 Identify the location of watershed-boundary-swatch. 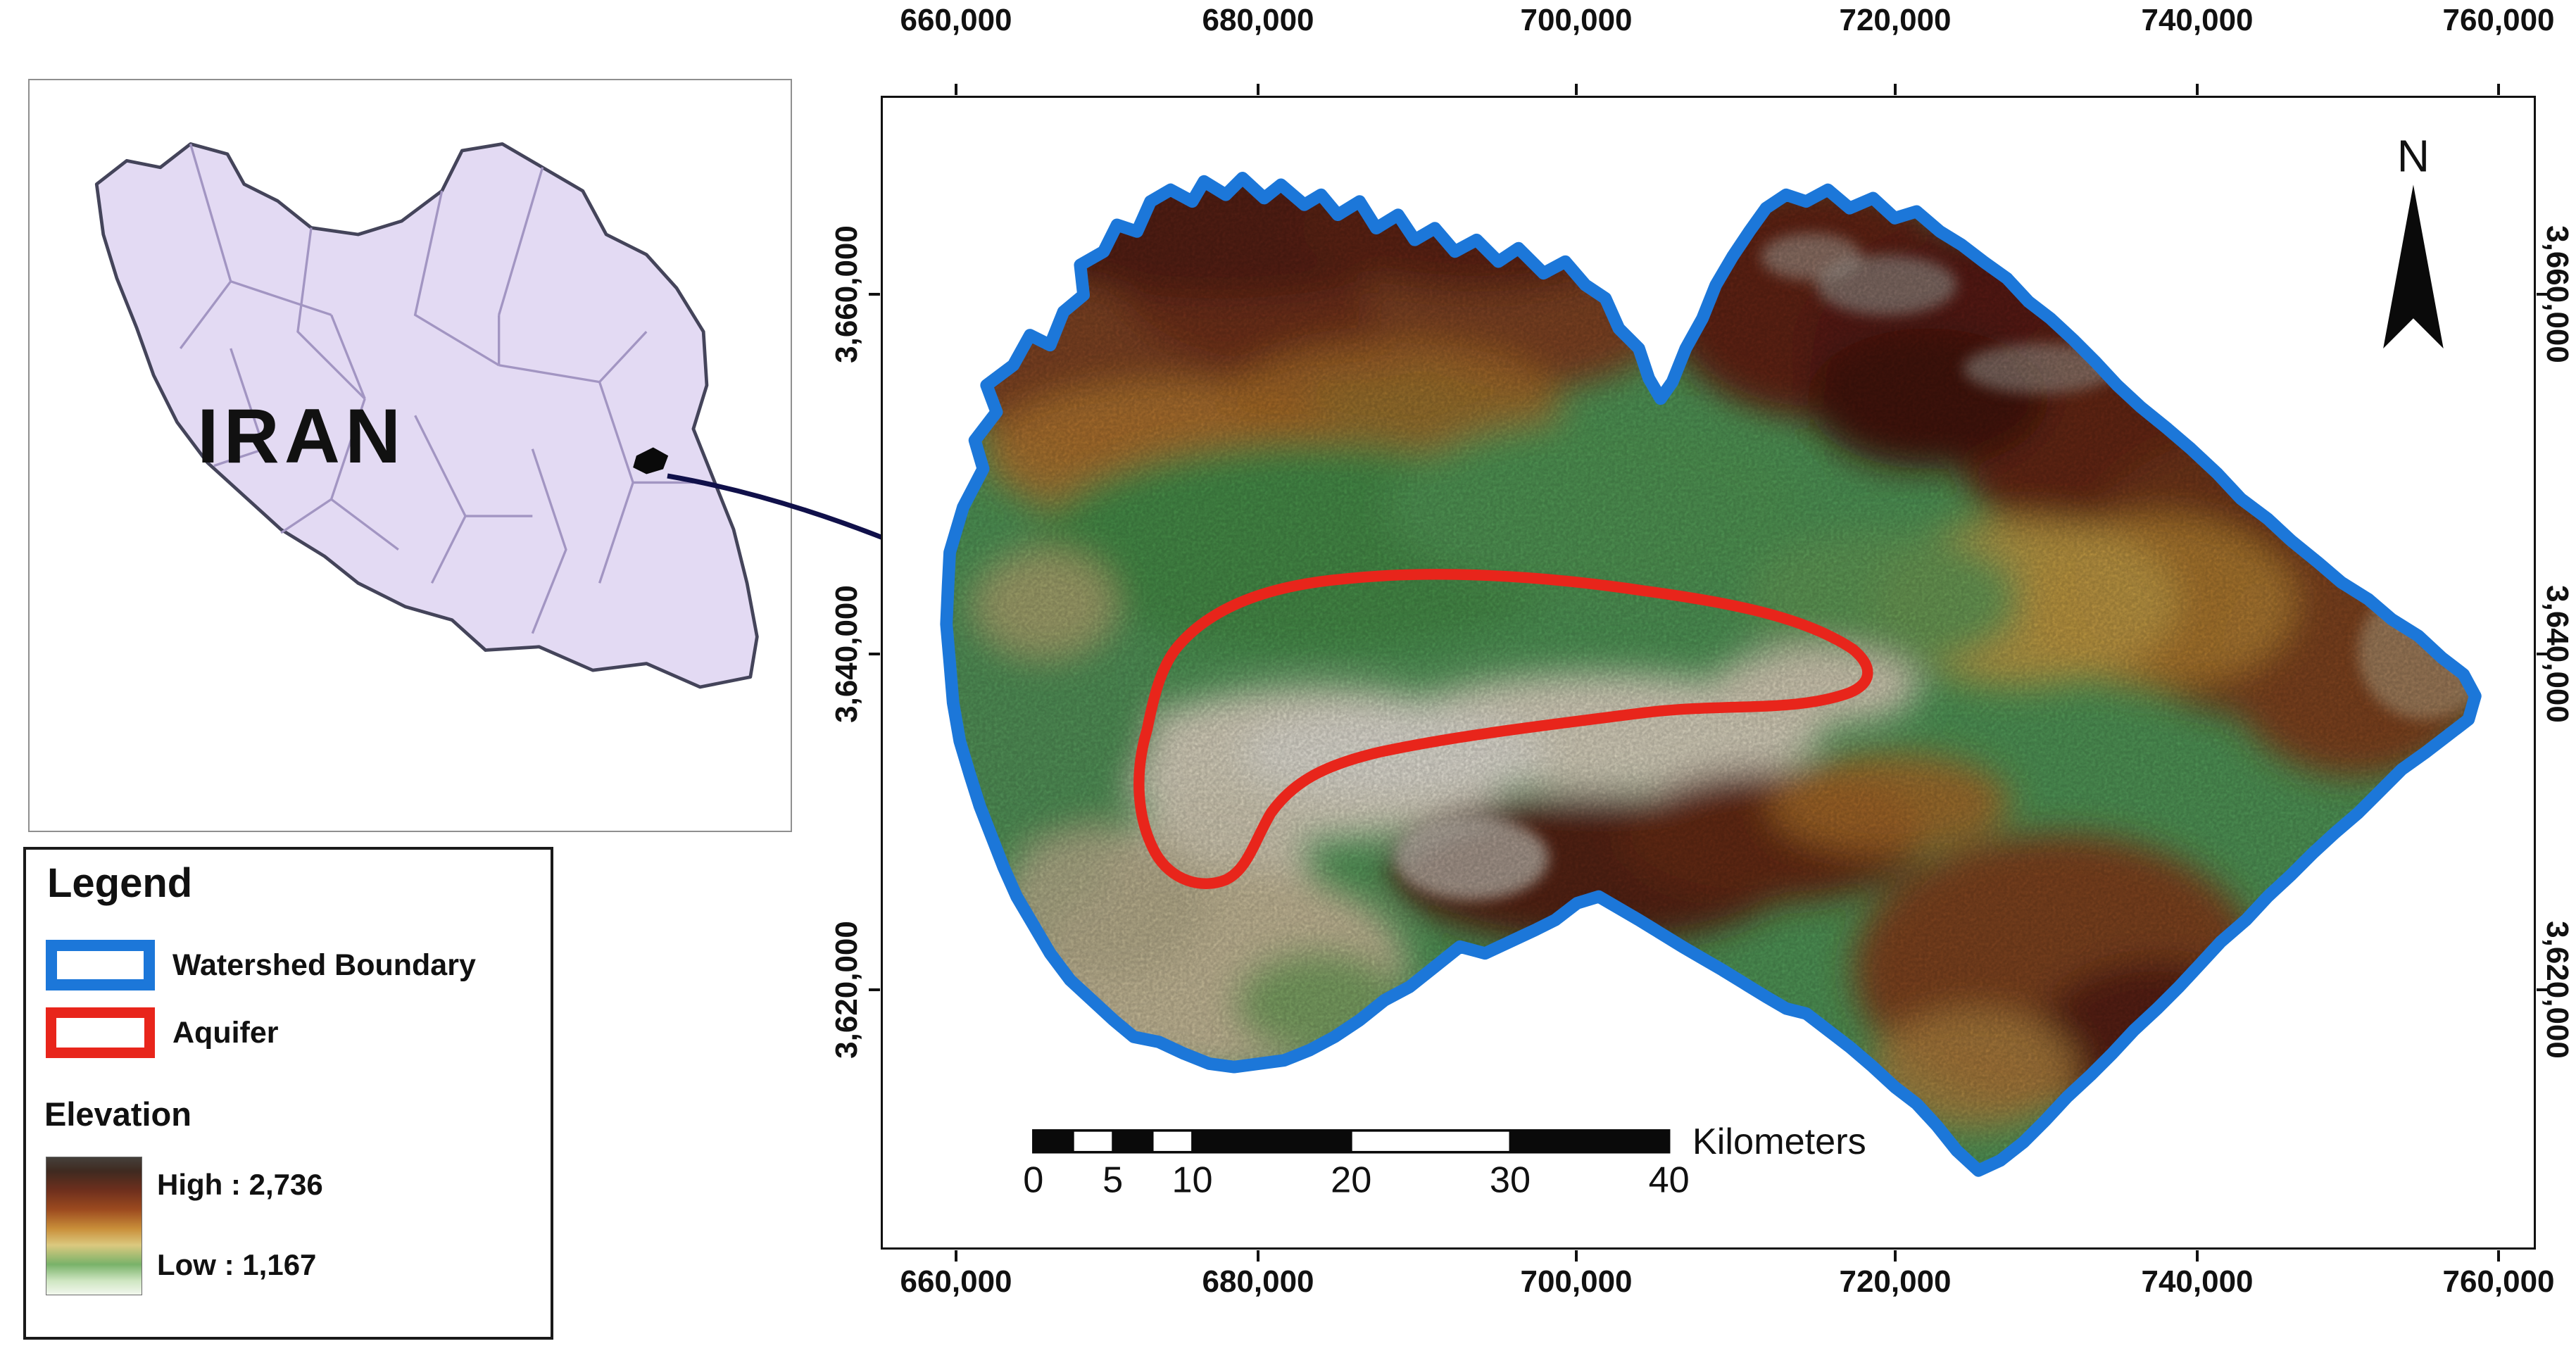
(101, 965).